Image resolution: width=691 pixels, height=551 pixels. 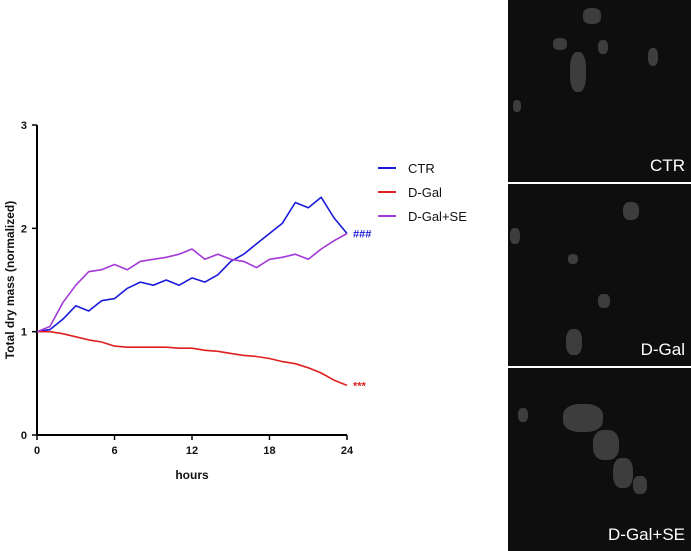 I want to click on panel-dgal-se: D-Gal+SE, so click(x=599, y=459).